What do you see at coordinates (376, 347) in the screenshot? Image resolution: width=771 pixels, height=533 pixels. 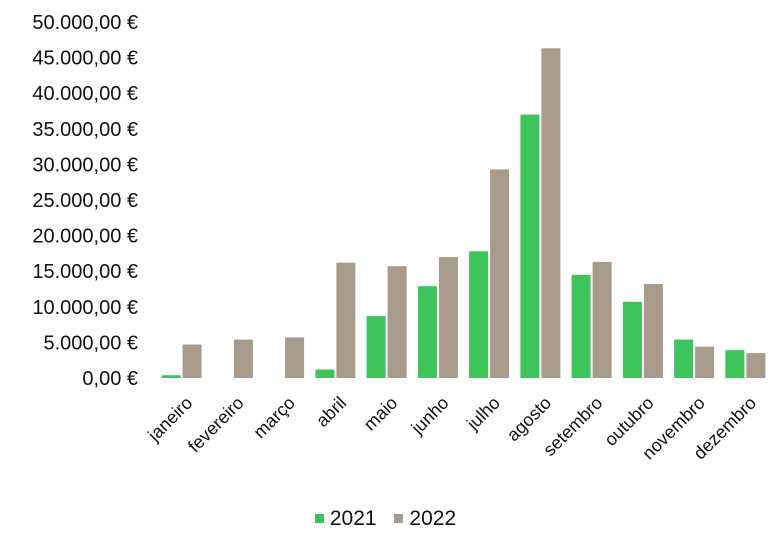 I see `bar-2021-maio` at bounding box center [376, 347].